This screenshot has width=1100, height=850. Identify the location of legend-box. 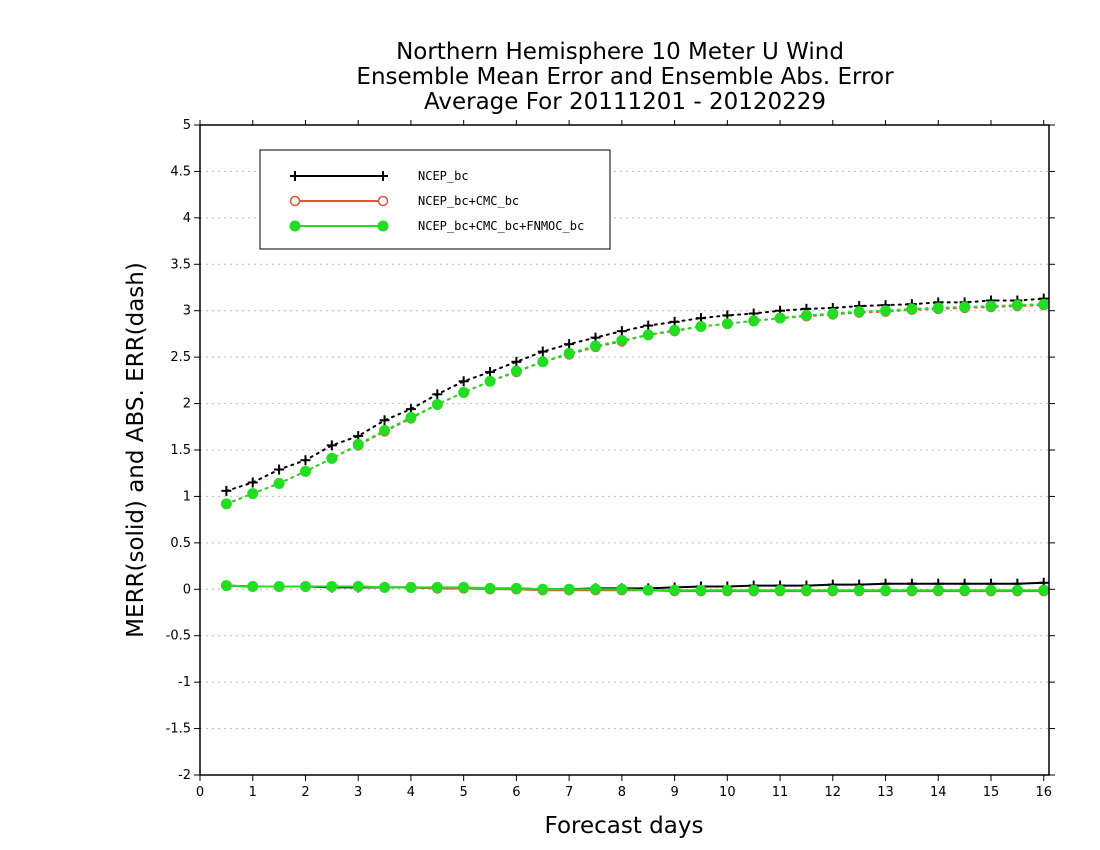
(435, 199).